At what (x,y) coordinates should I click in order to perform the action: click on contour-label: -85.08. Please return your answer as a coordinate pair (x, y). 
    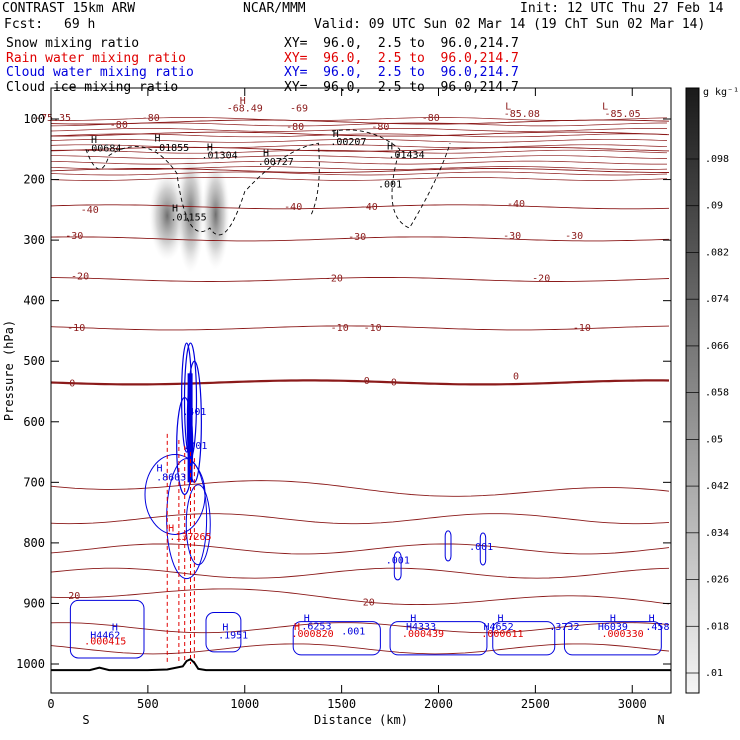
    Looking at the image, I should click on (522, 114).